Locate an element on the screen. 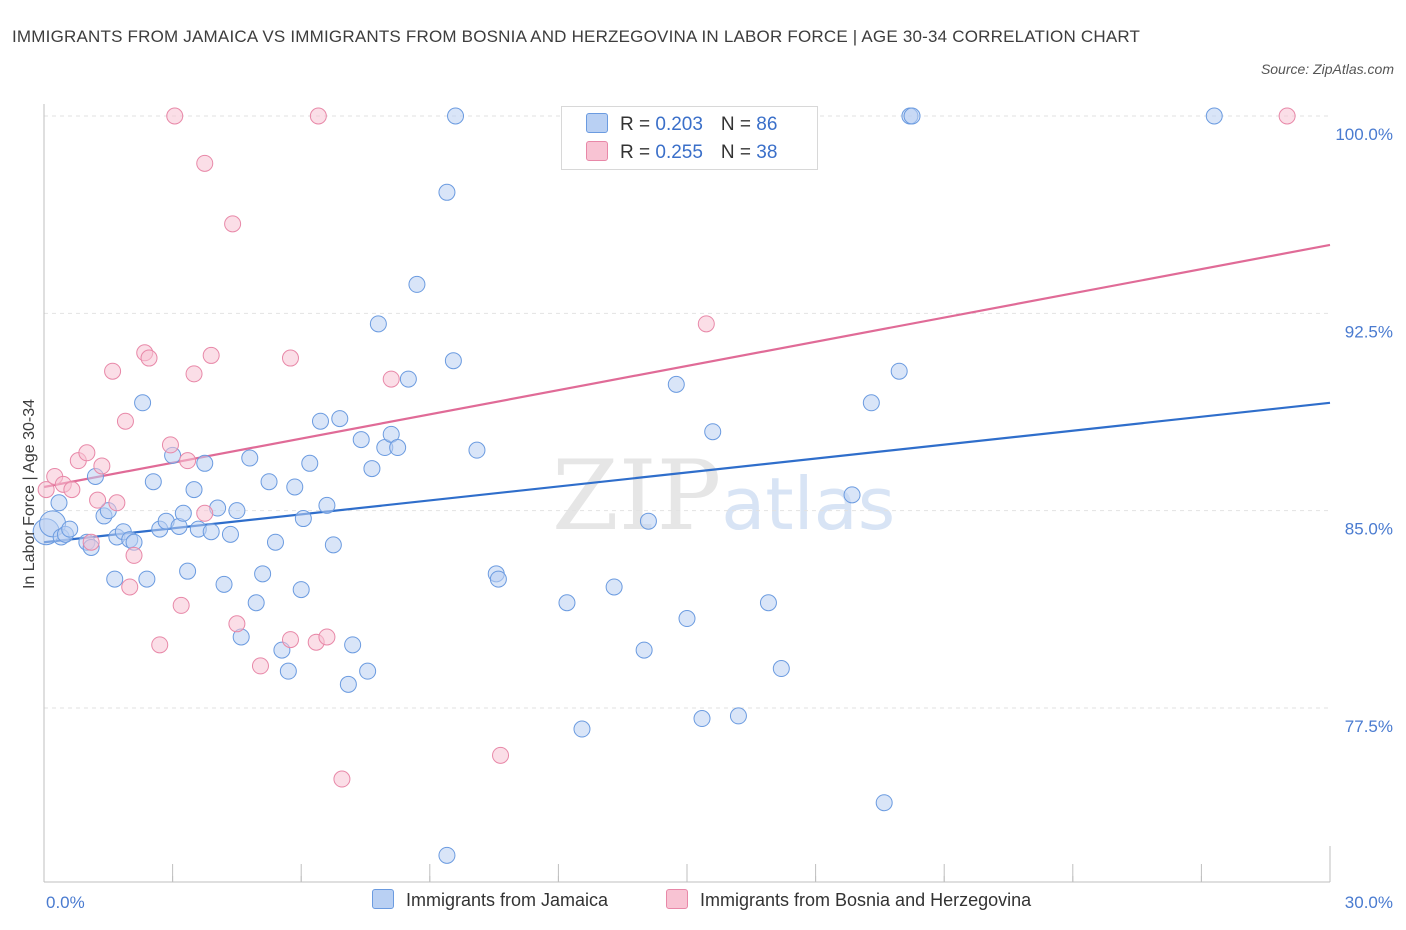  trend-line-jamaica is located at coordinates (687, 472).